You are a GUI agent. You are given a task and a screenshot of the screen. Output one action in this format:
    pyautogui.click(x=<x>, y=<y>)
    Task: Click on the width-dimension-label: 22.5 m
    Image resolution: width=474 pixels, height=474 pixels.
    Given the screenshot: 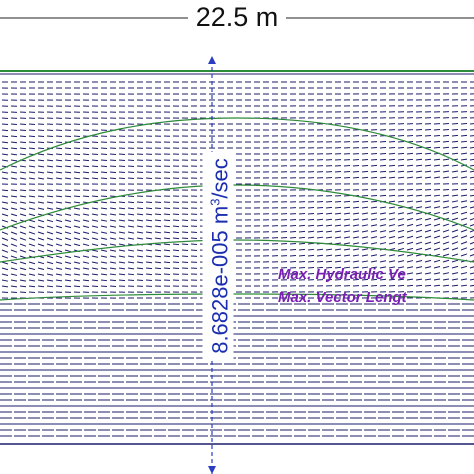 What is the action you would take?
    pyautogui.click(x=237, y=17)
    